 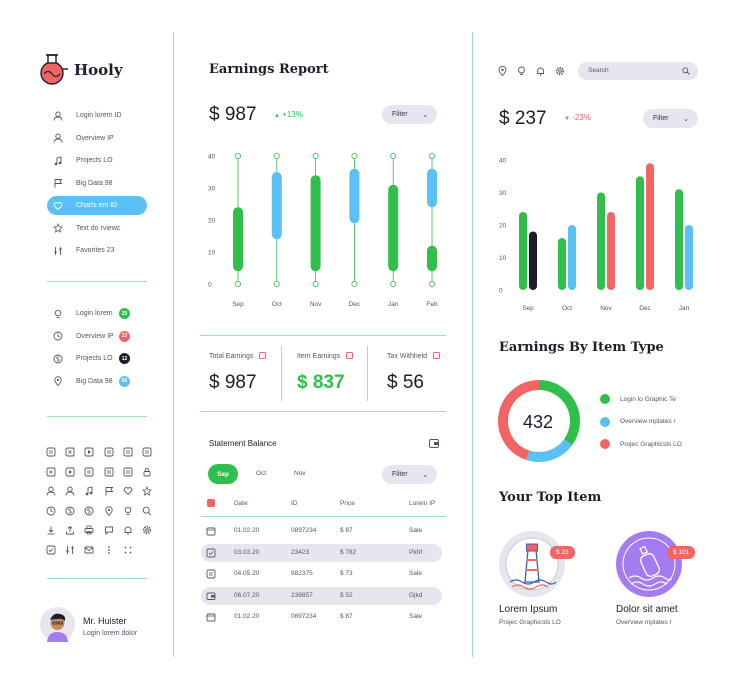 I want to click on search-input: Search, so click(x=598, y=70).